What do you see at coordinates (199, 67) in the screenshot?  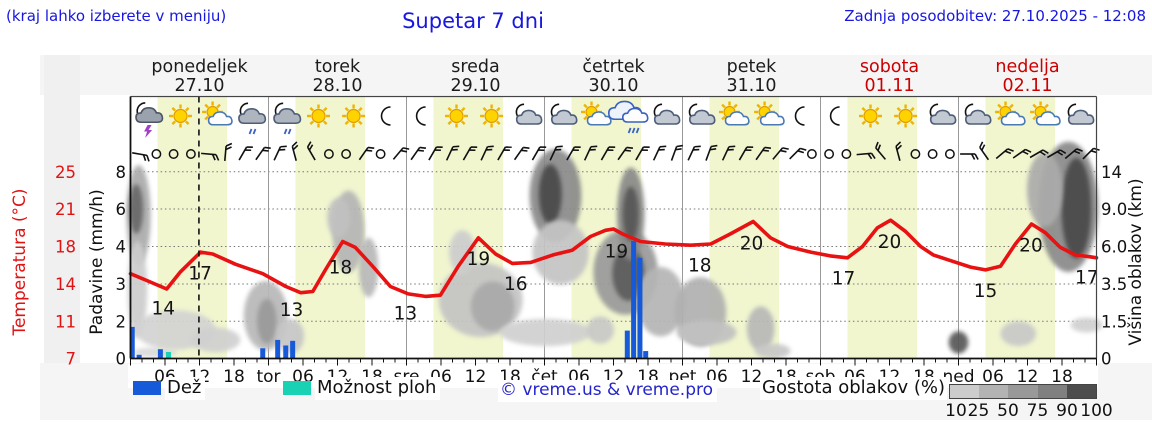 I see `day-name: ponedeljek` at bounding box center [199, 67].